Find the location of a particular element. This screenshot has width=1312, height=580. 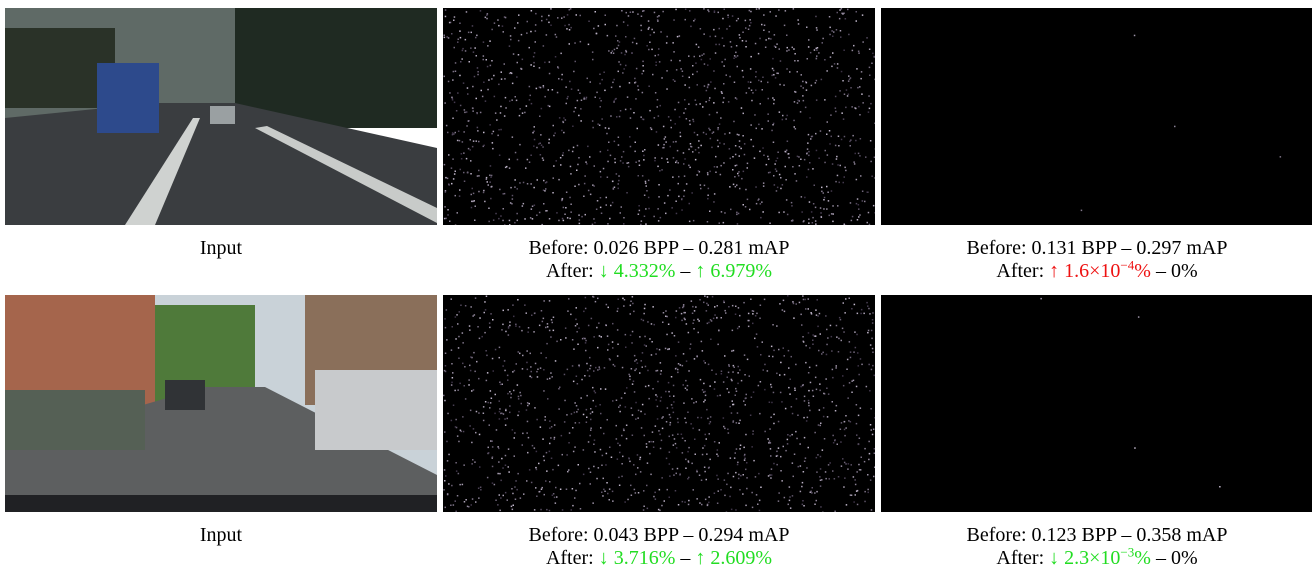

after-segment: – is located at coordinates (685, 558).